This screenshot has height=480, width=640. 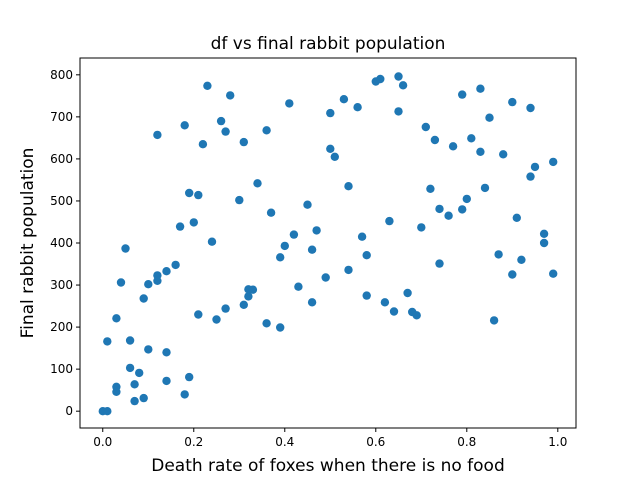 I want to click on x-tick-label: 0.8, so click(x=466, y=442).